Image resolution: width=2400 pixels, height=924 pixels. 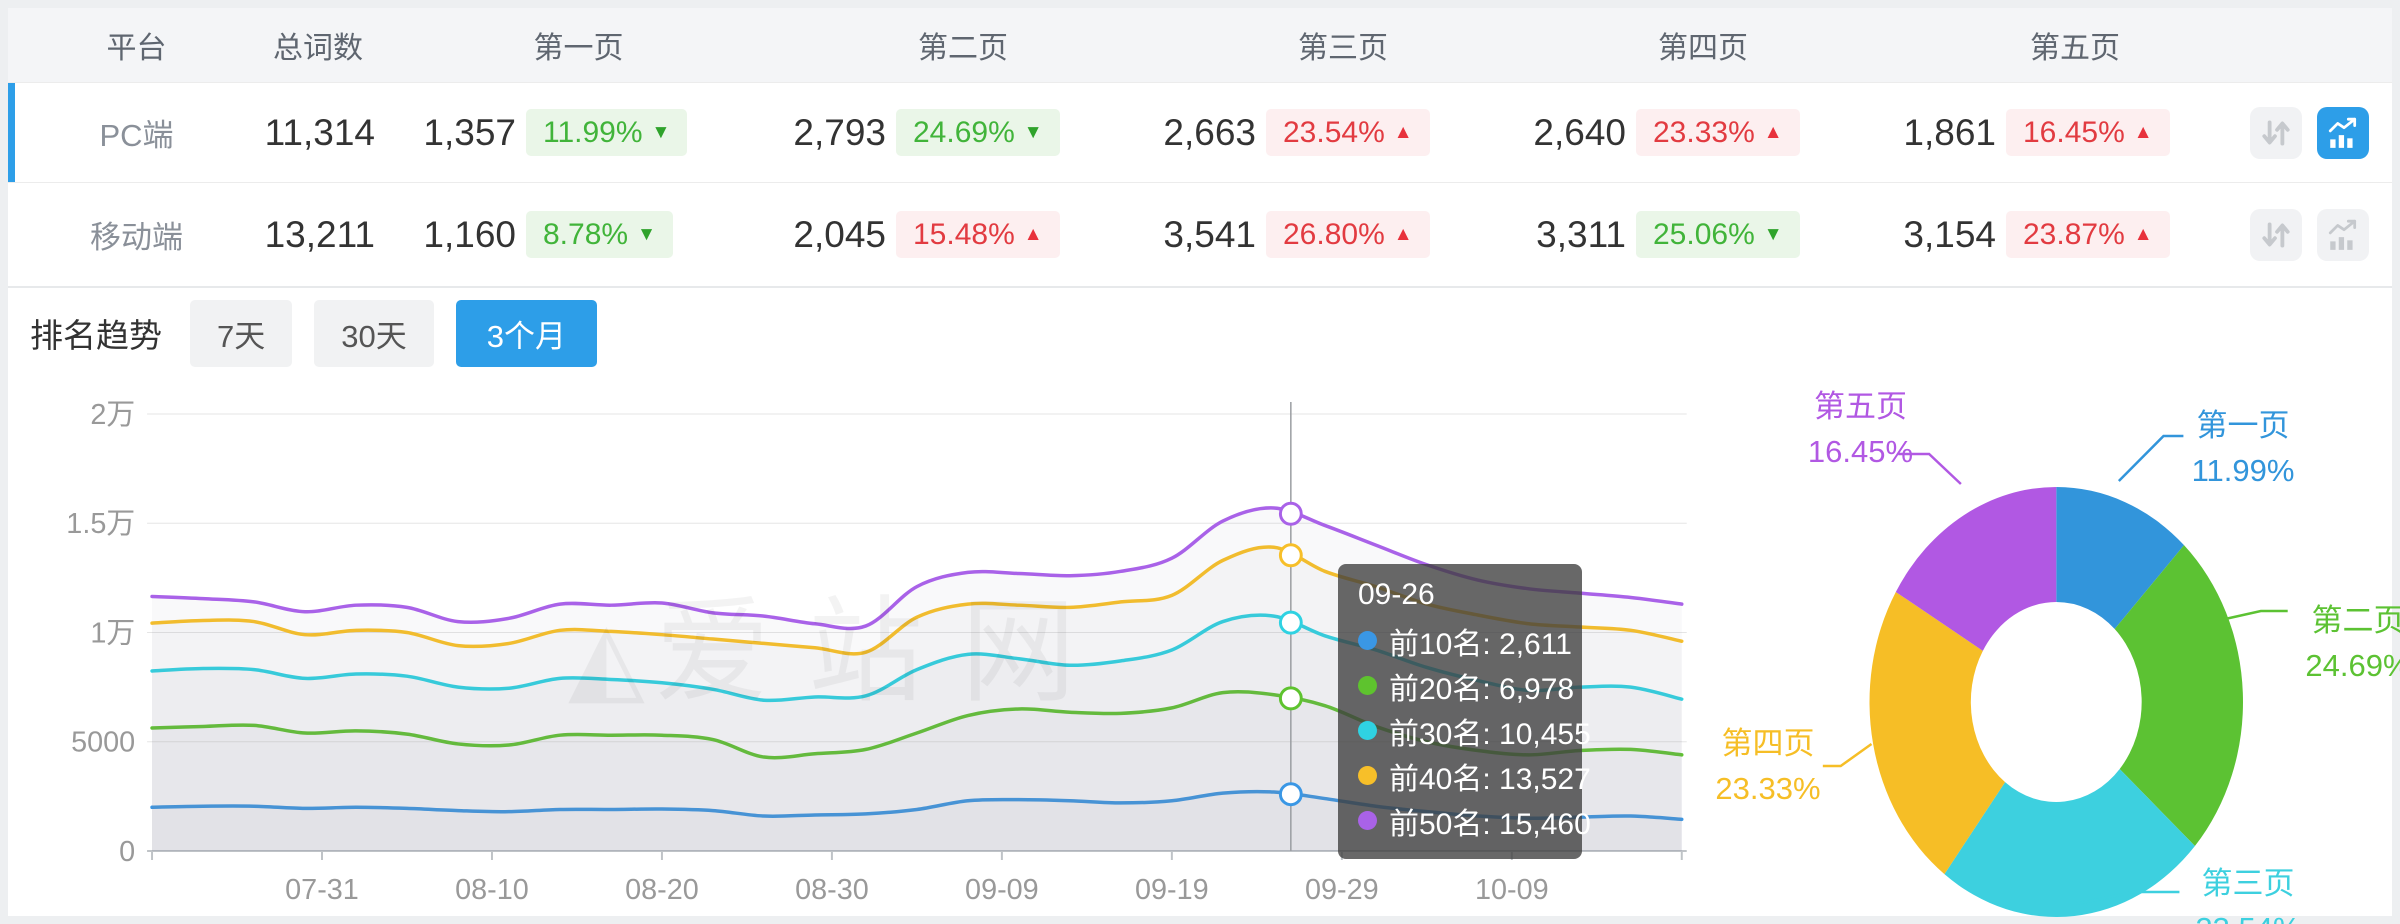 I want to click on trend-badge: 26.80% ▲, so click(x=1348, y=234).